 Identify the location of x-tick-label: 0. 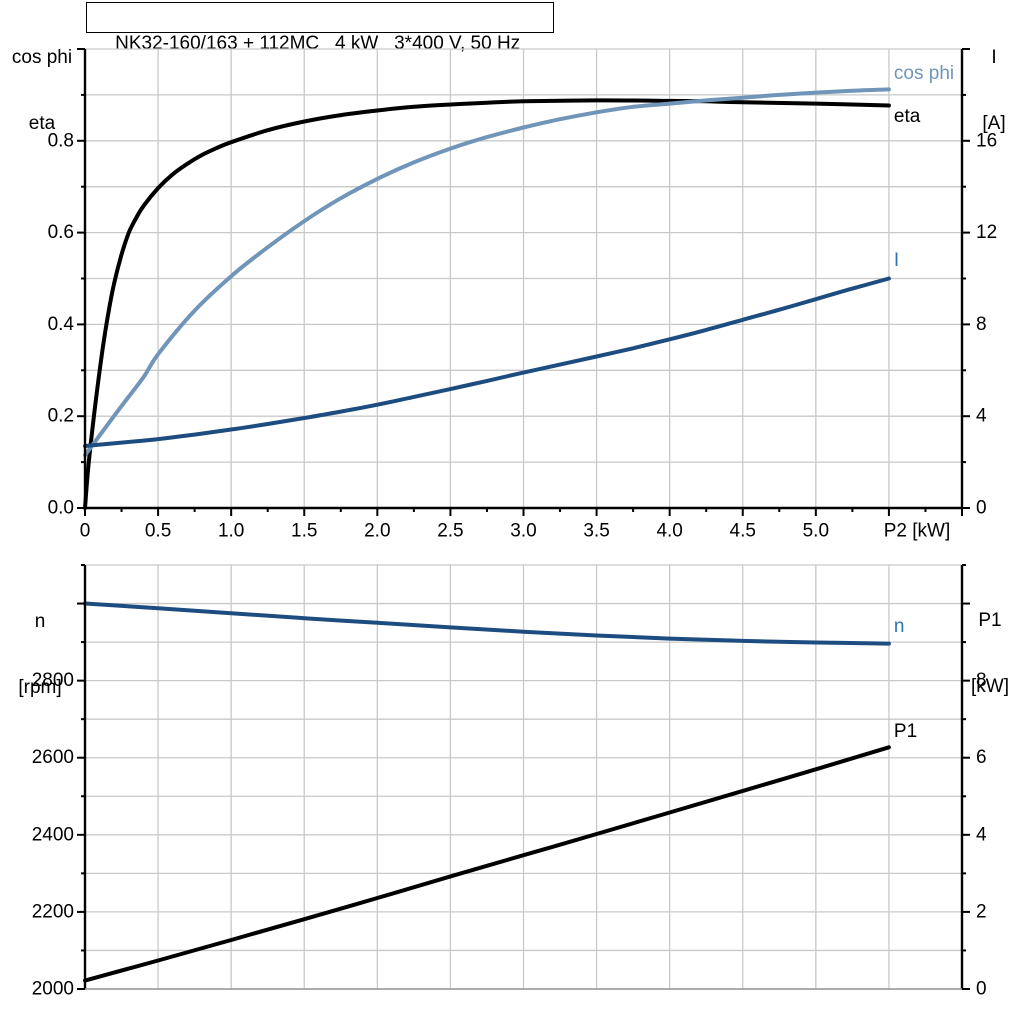
(85, 531).